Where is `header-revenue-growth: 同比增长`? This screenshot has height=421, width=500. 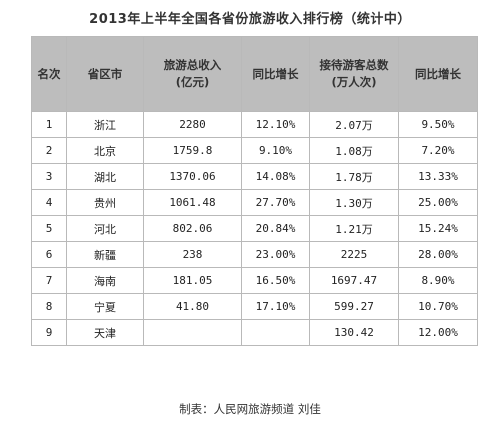 header-revenue-growth: 同比增长 is located at coordinates (275, 74).